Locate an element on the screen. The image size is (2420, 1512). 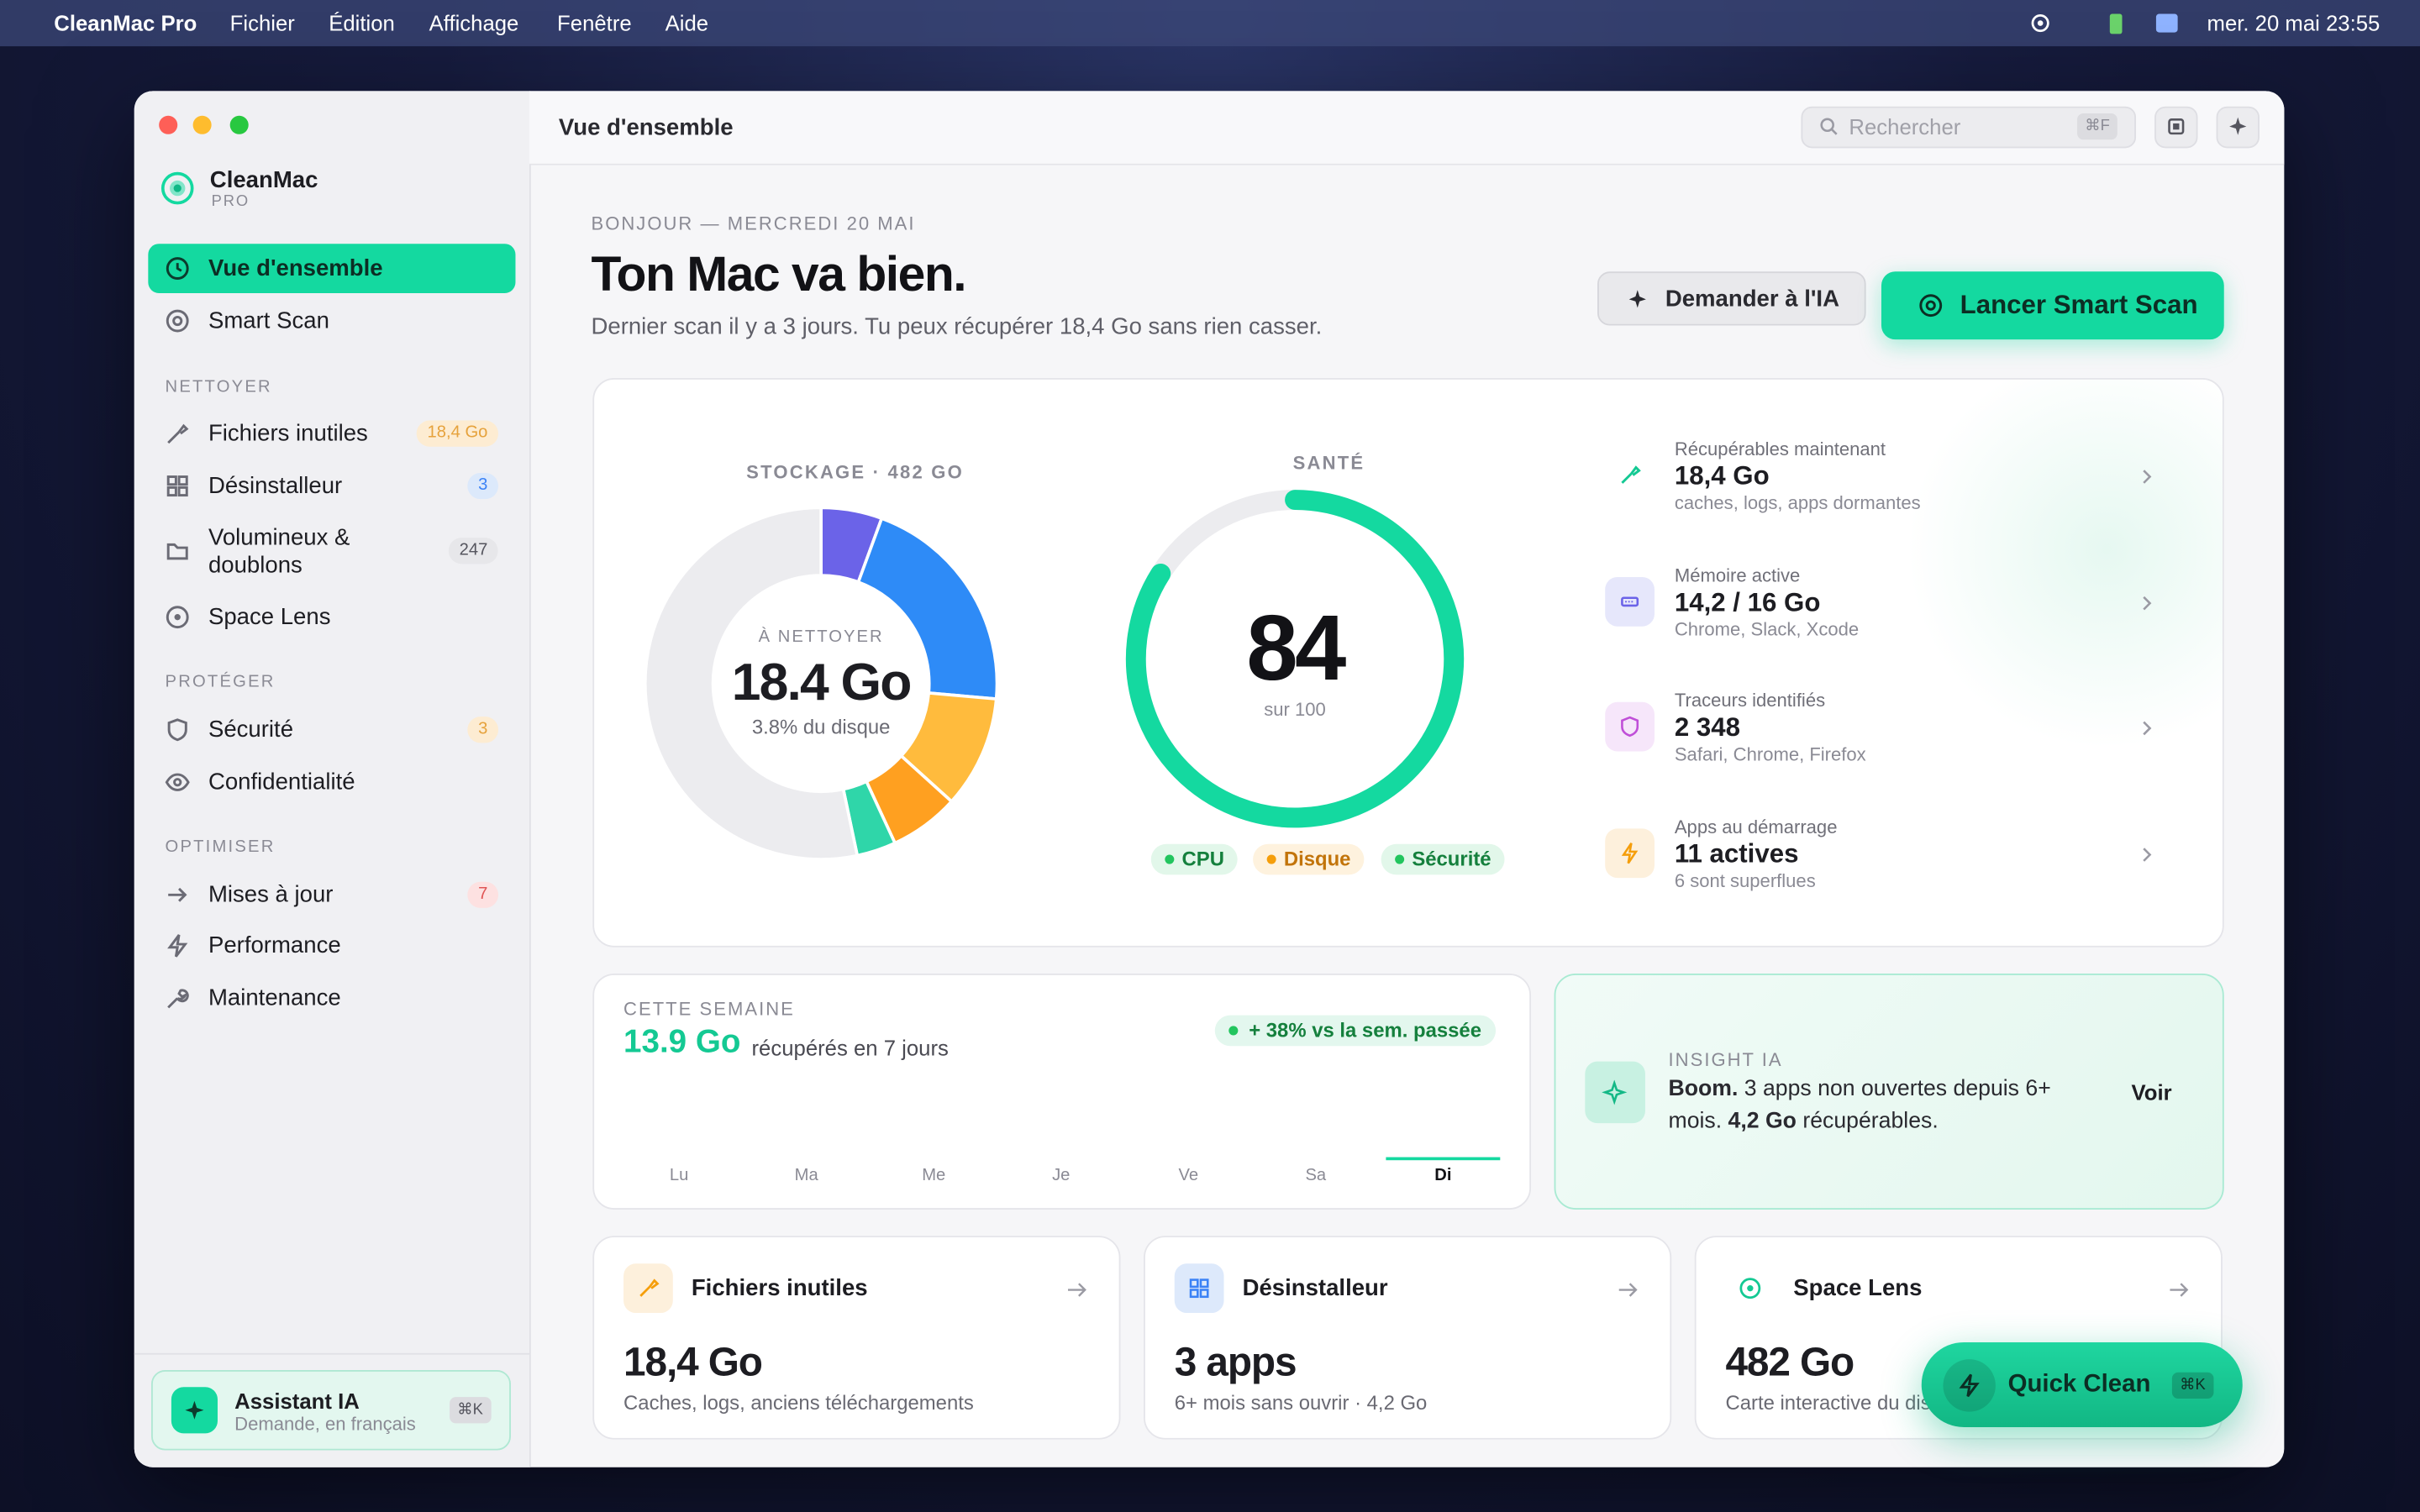
chip-label: Sécurité is located at coordinates (1451, 858).